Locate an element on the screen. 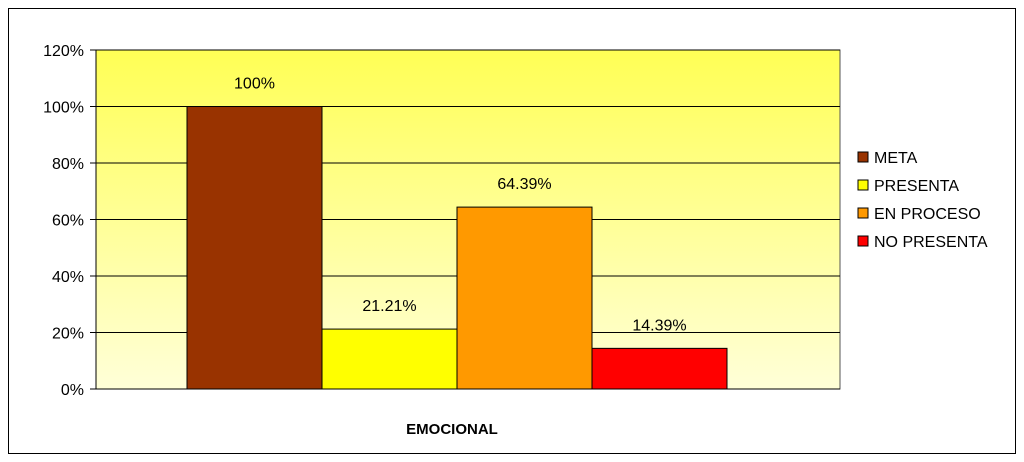 The image size is (1024, 462). bar-presenta is located at coordinates (389, 359).